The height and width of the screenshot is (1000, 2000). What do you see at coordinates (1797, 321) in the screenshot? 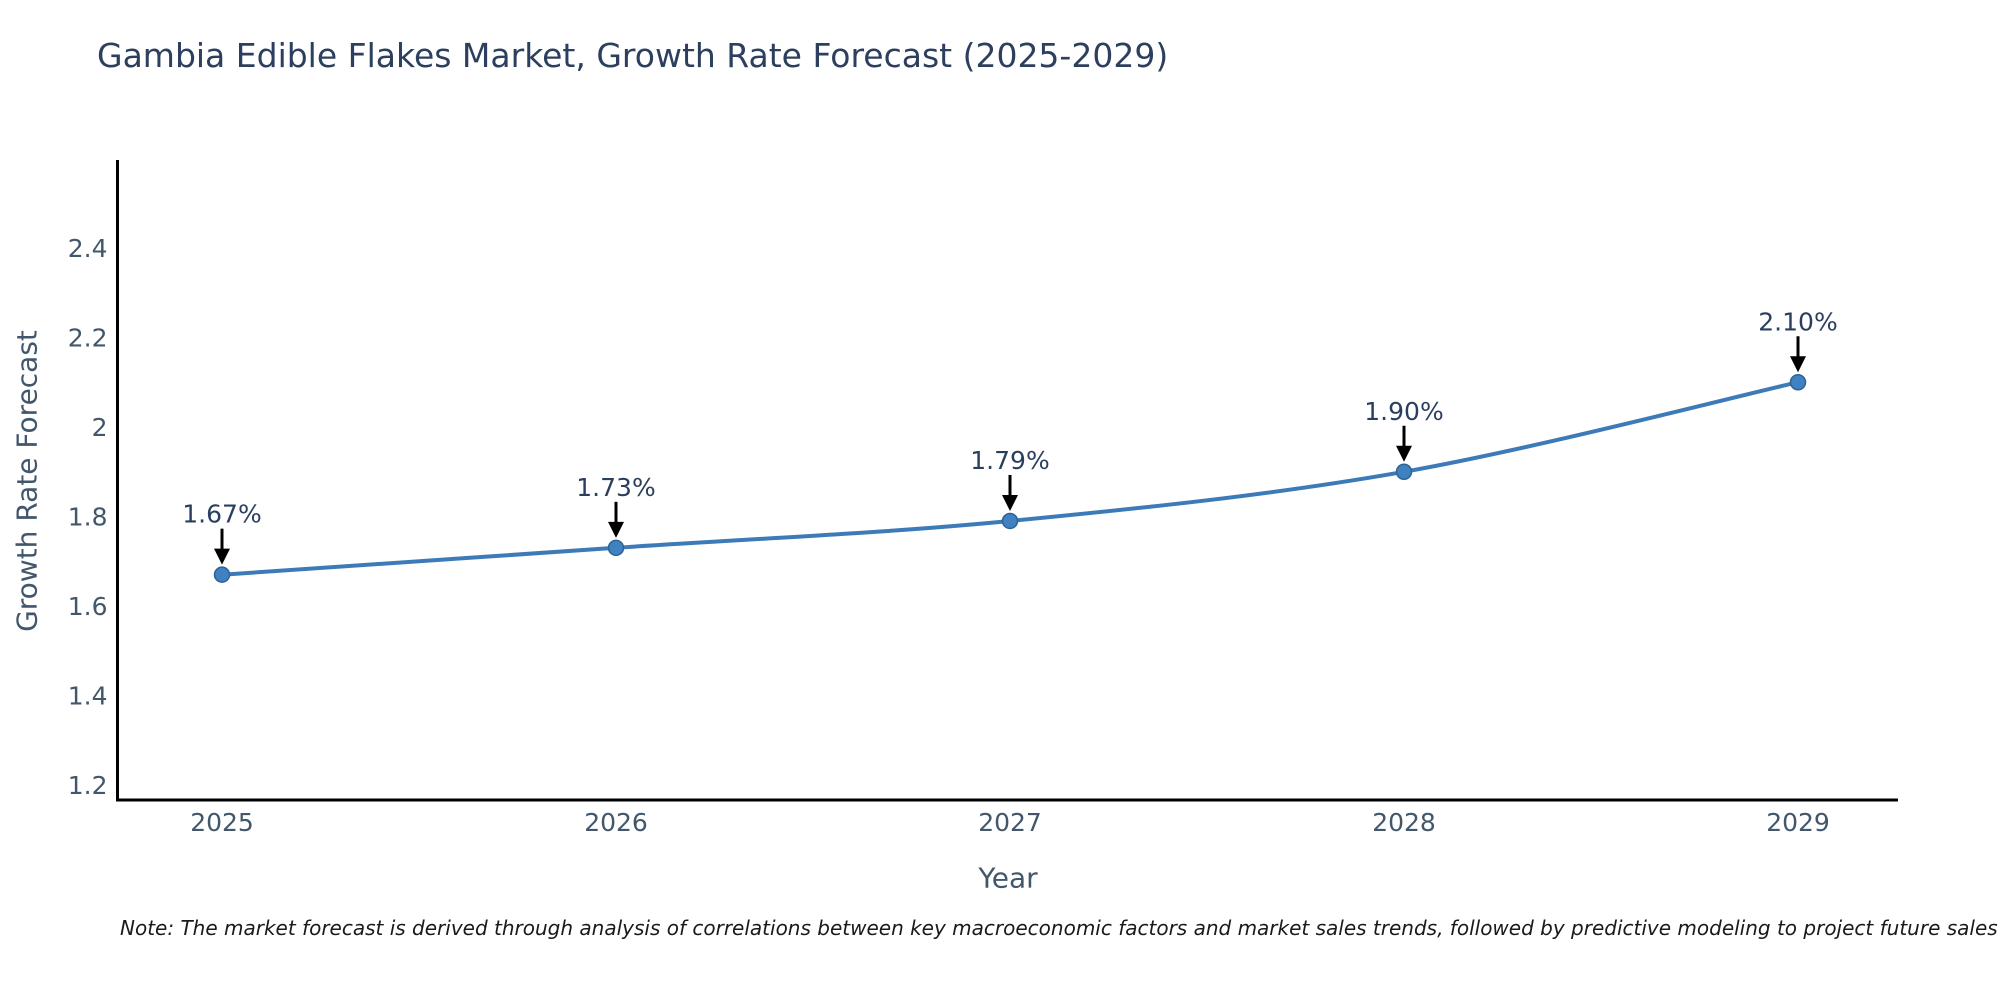
I see `data-point-label: 2.10%` at bounding box center [1797, 321].